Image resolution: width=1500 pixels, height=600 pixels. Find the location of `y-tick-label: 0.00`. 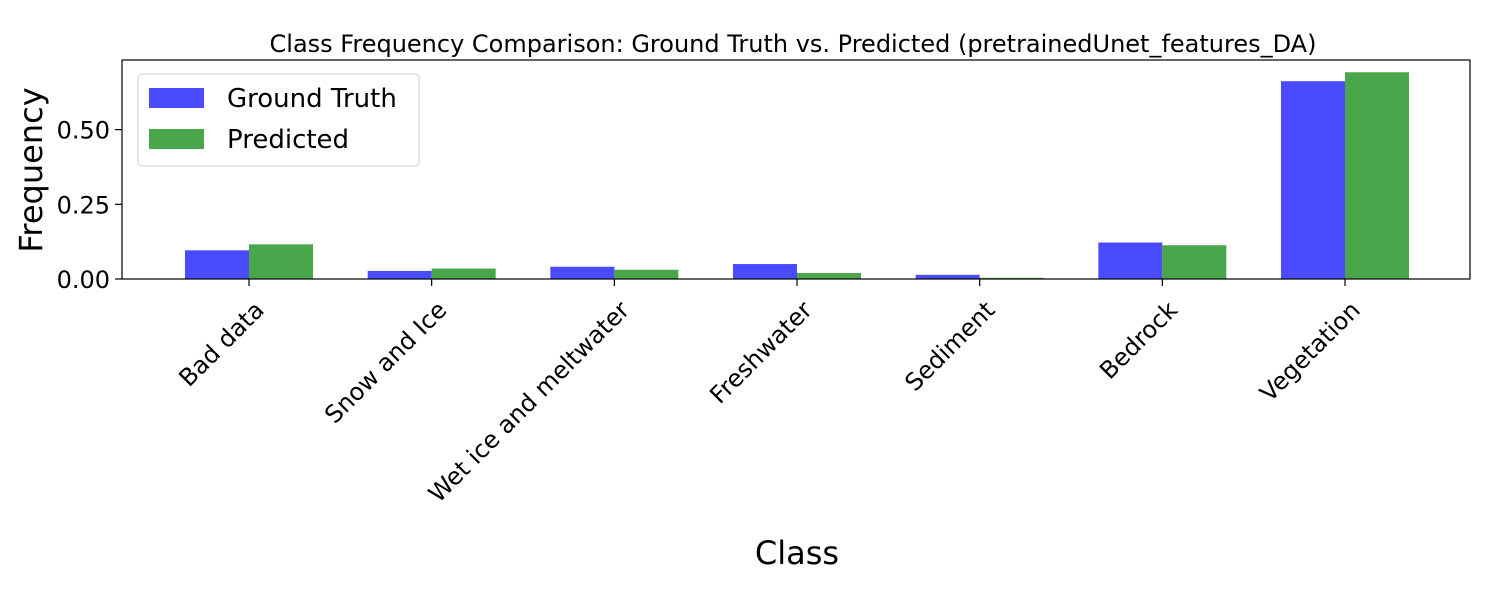

y-tick-label: 0.00 is located at coordinates (83, 280).